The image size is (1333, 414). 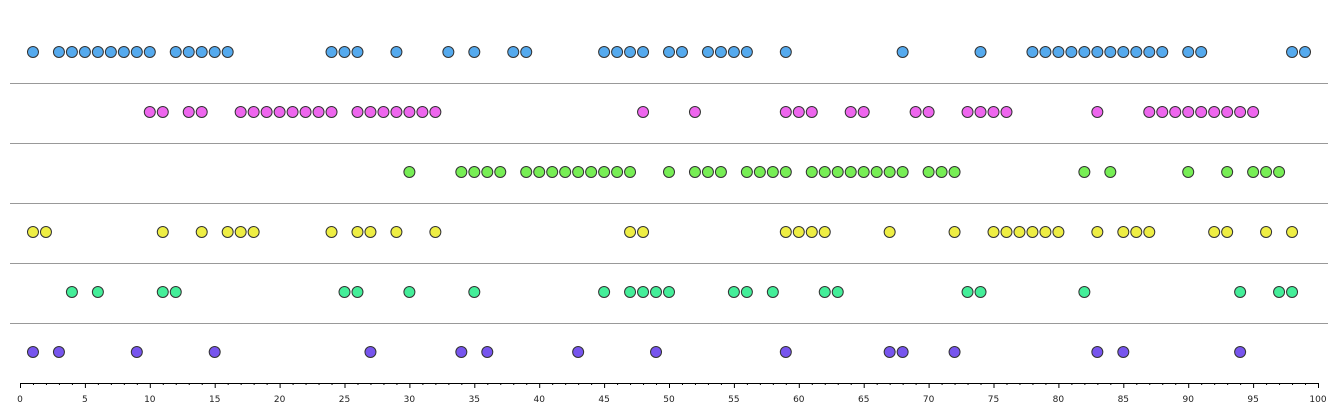 I want to click on x-tick-label: 85, so click(x=1123, y=400).